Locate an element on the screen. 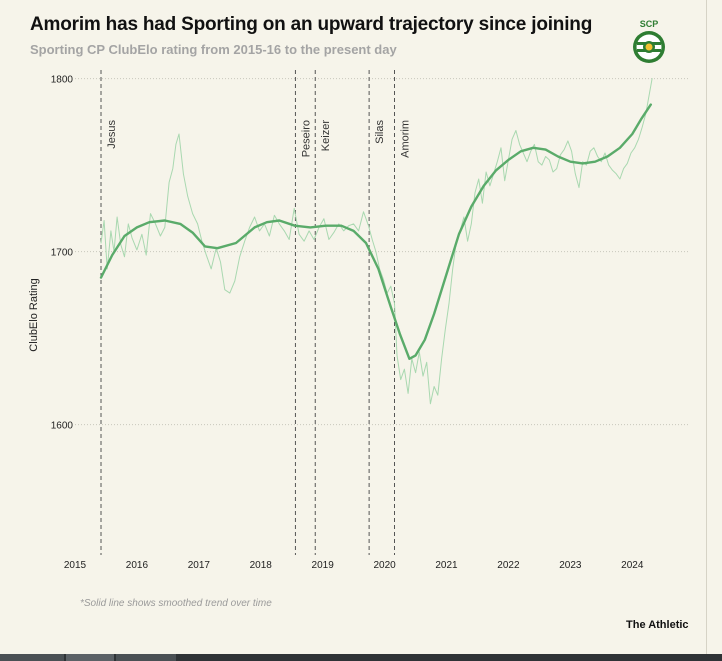 The height and width of the screenshot is (661, 722). y-tick-label: 1600 is located at coordinates (62, 426).